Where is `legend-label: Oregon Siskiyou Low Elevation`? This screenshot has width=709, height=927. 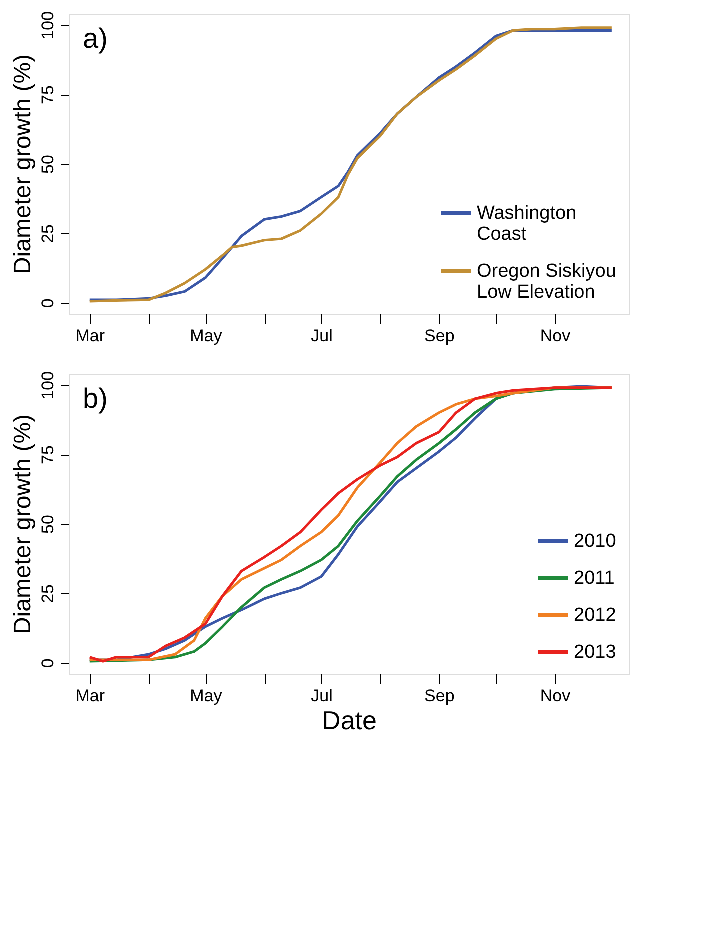
legend-label: Oregon Siskiyou Low Elevation is located at coordinates (546, 282).